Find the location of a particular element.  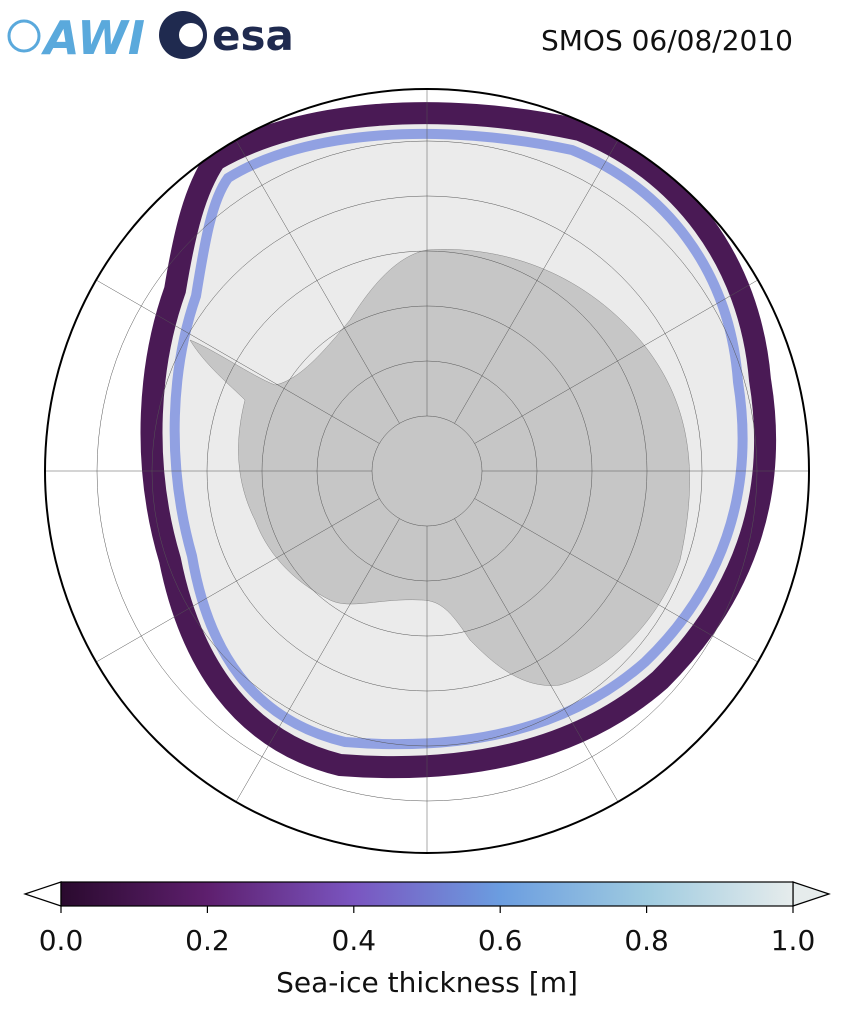

awi-icon is located at coordinates (24, 36).